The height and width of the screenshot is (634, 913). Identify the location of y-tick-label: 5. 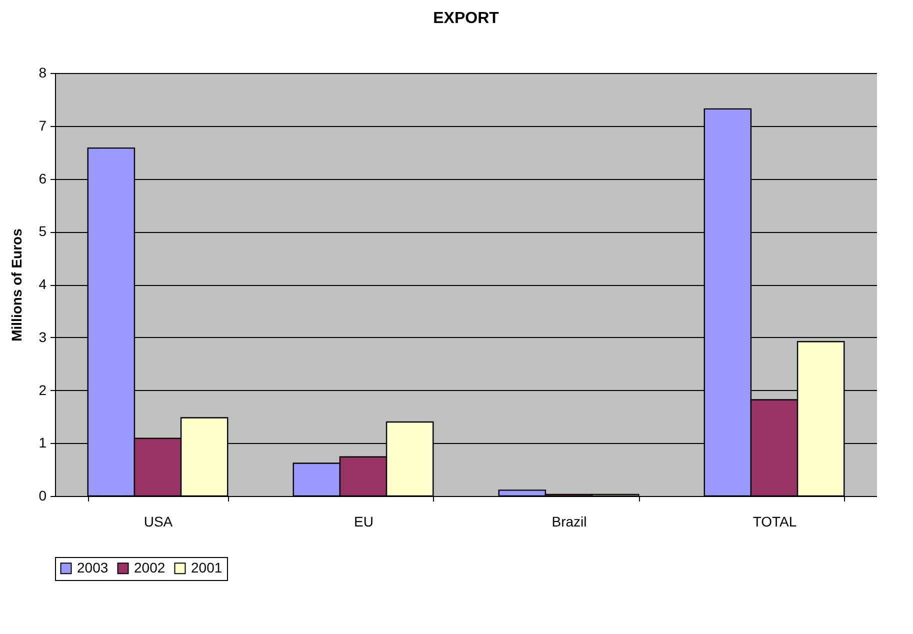
(42, 231).